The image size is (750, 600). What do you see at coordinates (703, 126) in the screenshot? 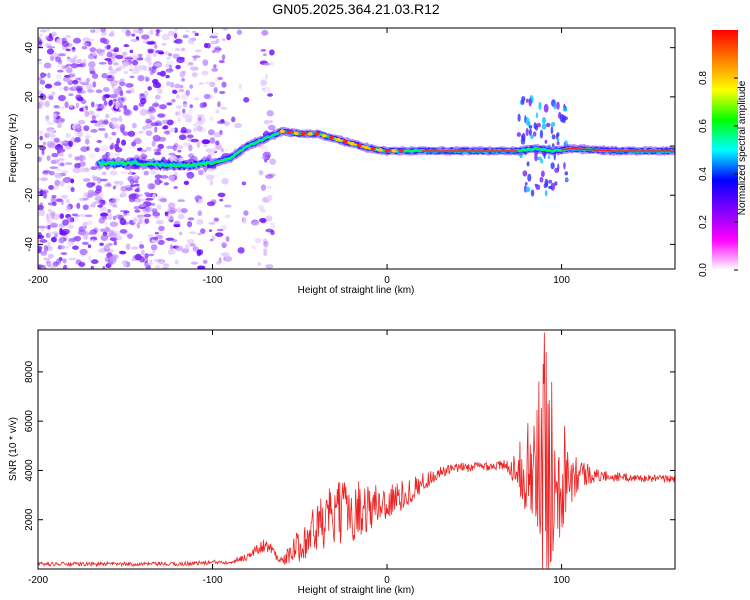
I see `colorbar-tick-label: 0.6` at bounding box center [703, 126].